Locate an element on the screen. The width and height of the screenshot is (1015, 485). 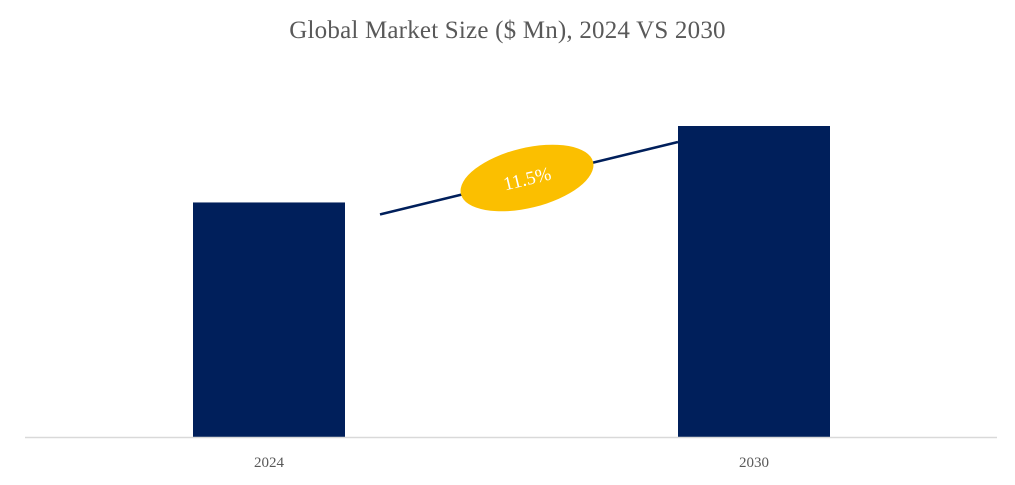
growth-annotation: 11.5% is located at coordinates (529, 178).